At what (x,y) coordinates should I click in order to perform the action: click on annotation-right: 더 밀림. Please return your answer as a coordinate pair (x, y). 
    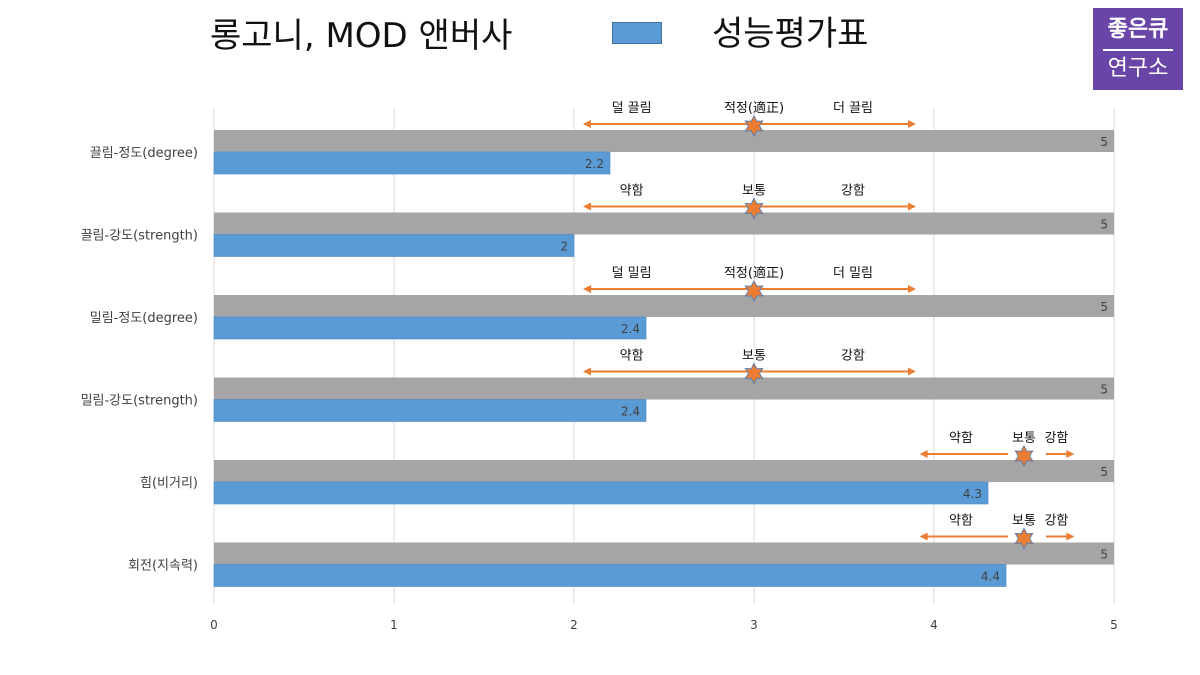
    Looking at the image, I should click on (853, 273).